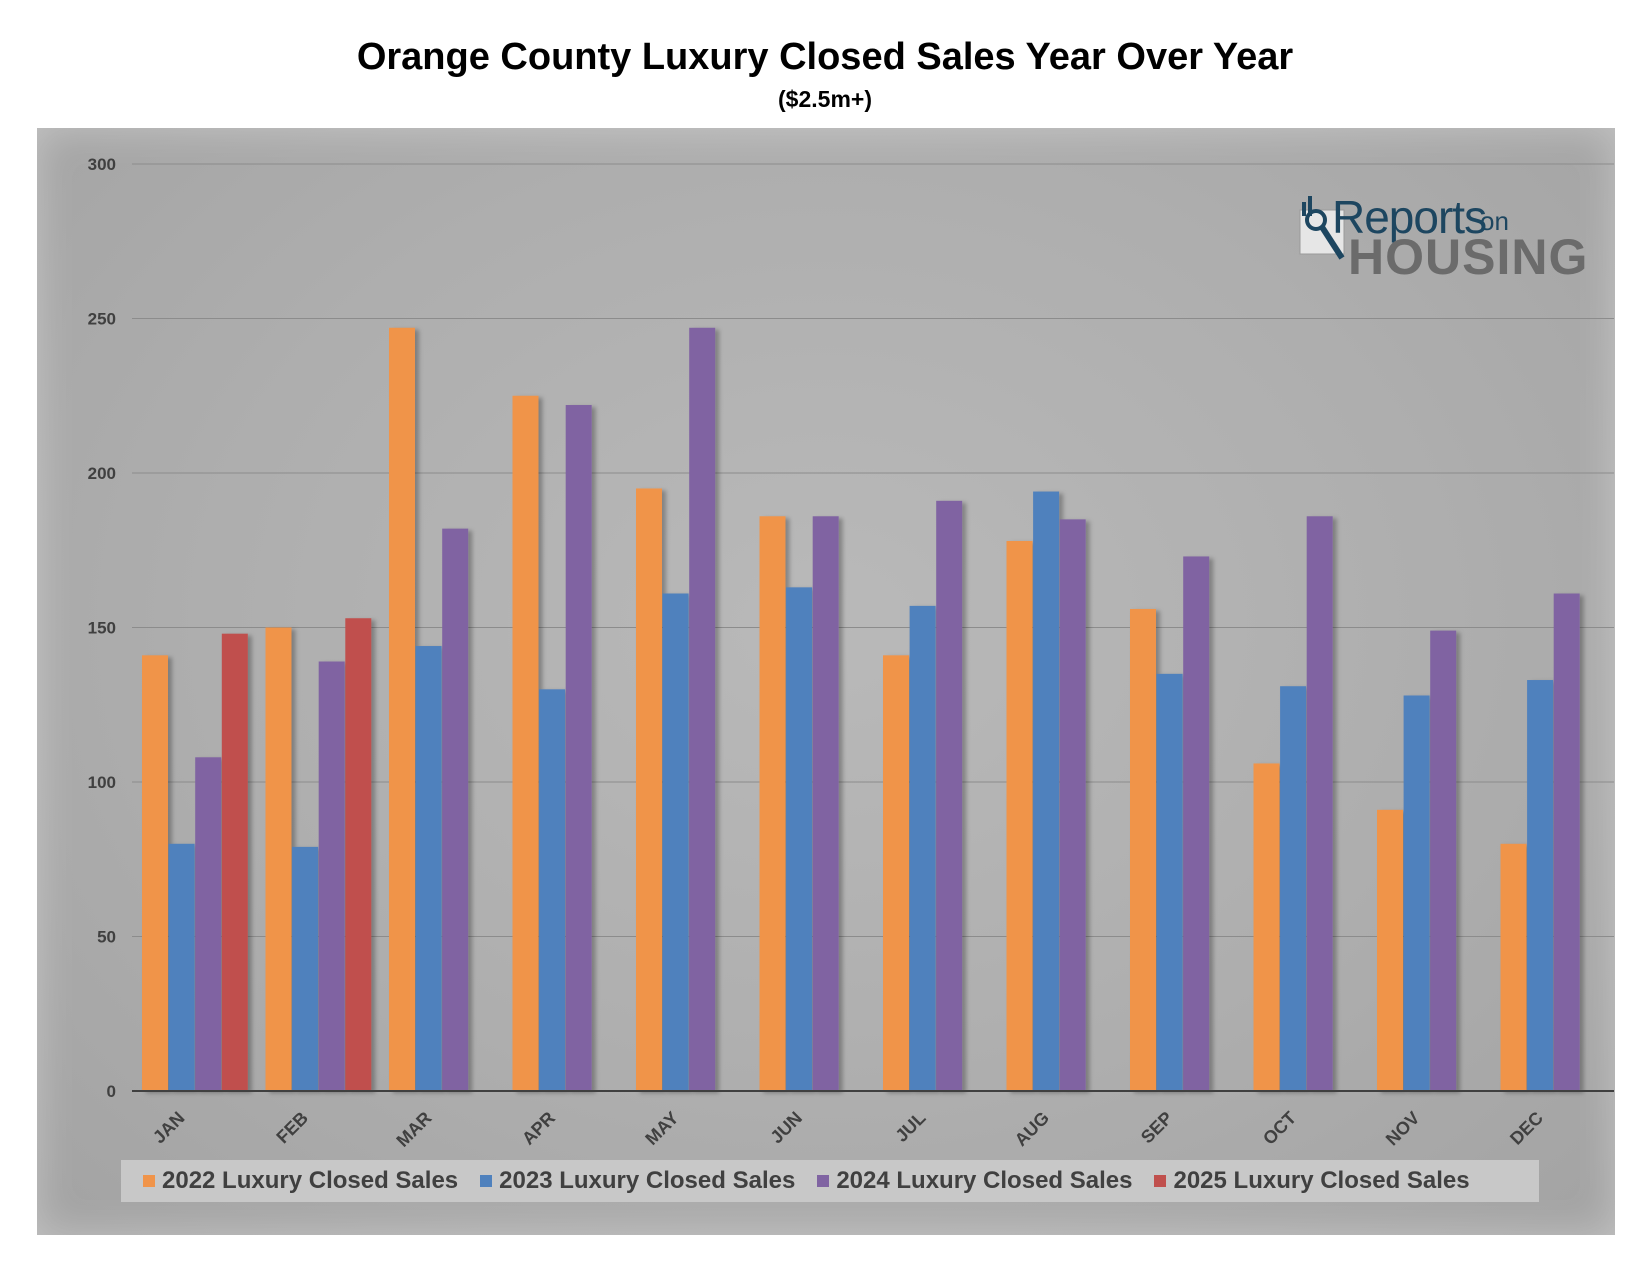 Image resolution: width=1650 pixels, height=1275 pixels. What do you see at coordinates (413, 1129) in the screenshot?
I see `x-tick-label: MAR` at bounding box center [413, 1129].